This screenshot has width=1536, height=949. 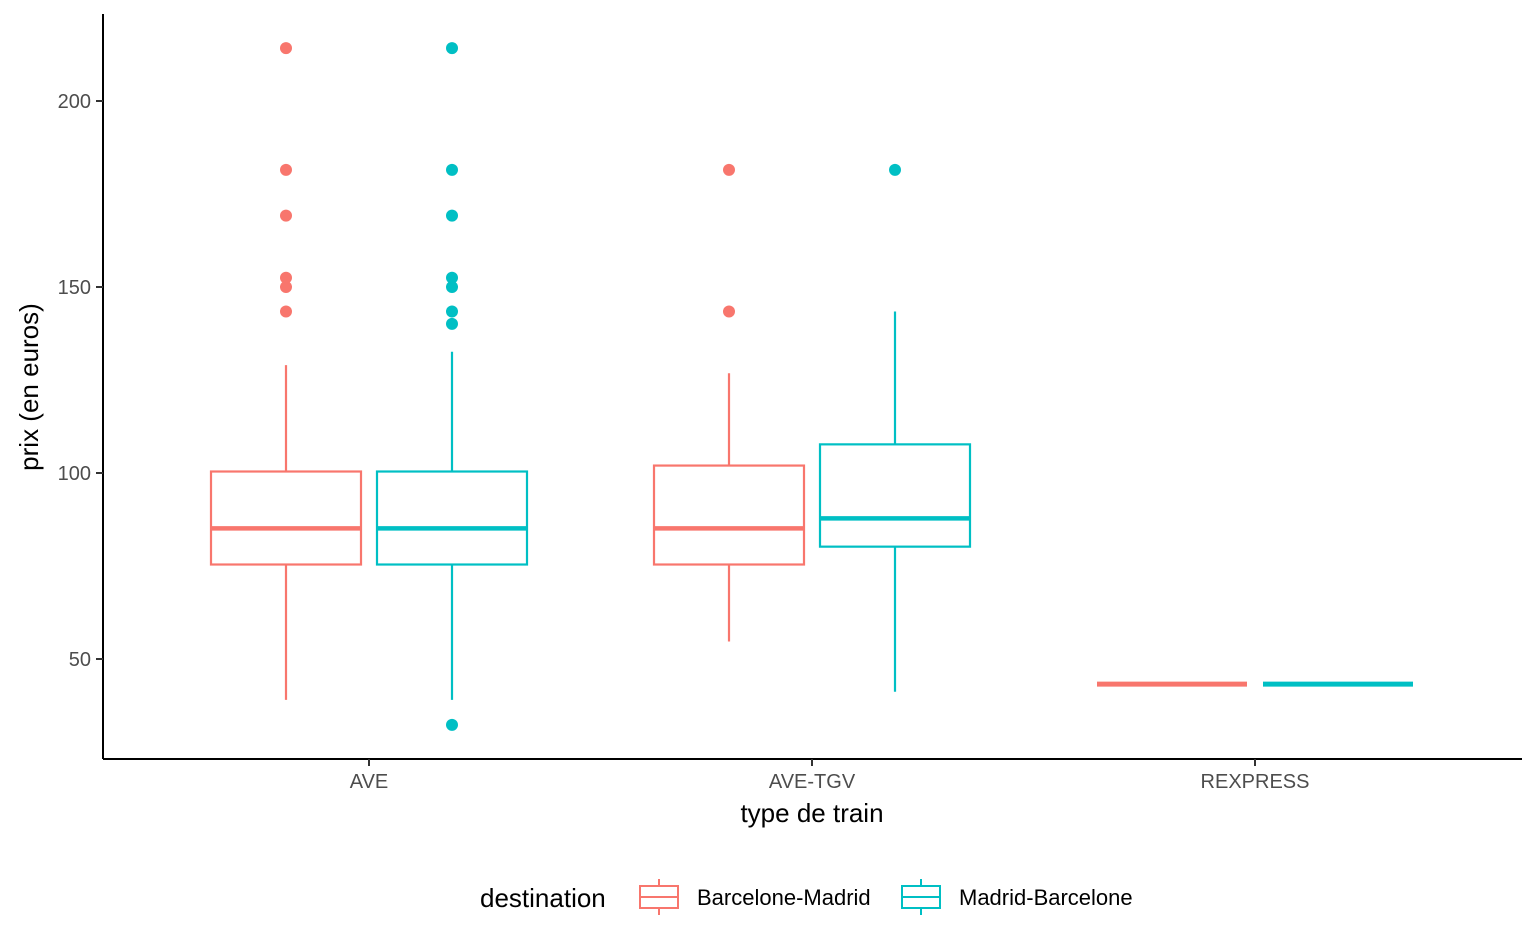 I want to click on x-tick-label: REXPRESS, so click(x=1255, y=782).